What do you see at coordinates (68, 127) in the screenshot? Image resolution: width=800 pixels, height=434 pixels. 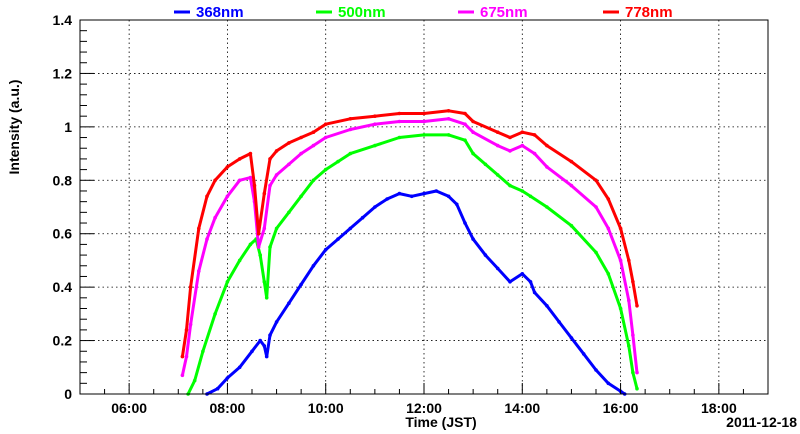 I see `y-tick-label: 1` at bounding box center [68, 127].